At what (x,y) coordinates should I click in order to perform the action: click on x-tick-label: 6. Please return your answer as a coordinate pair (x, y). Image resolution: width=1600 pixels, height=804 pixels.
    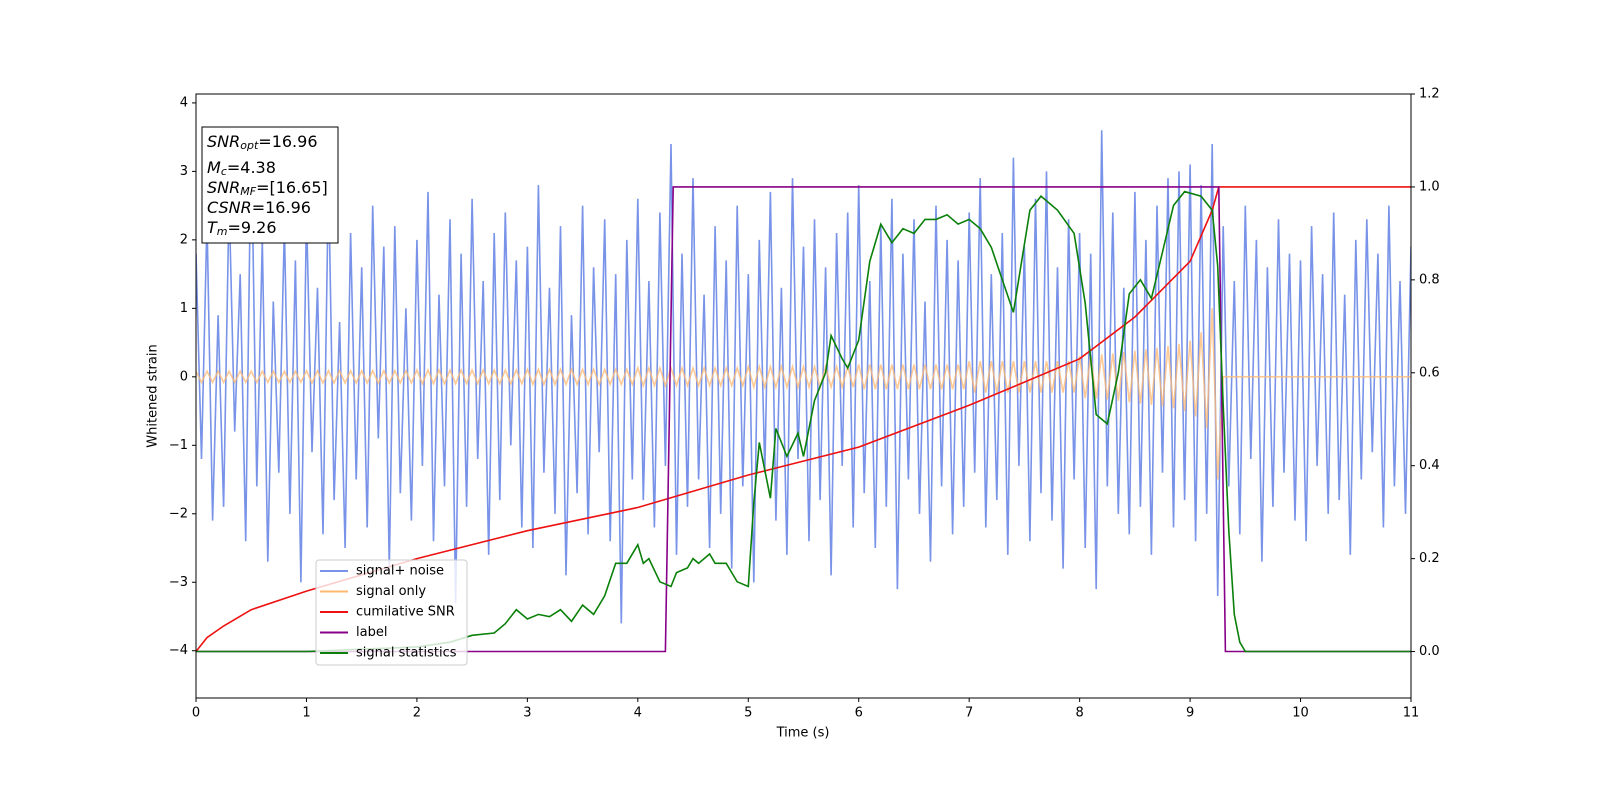
    Looking at the image, I should click on (859, 713).